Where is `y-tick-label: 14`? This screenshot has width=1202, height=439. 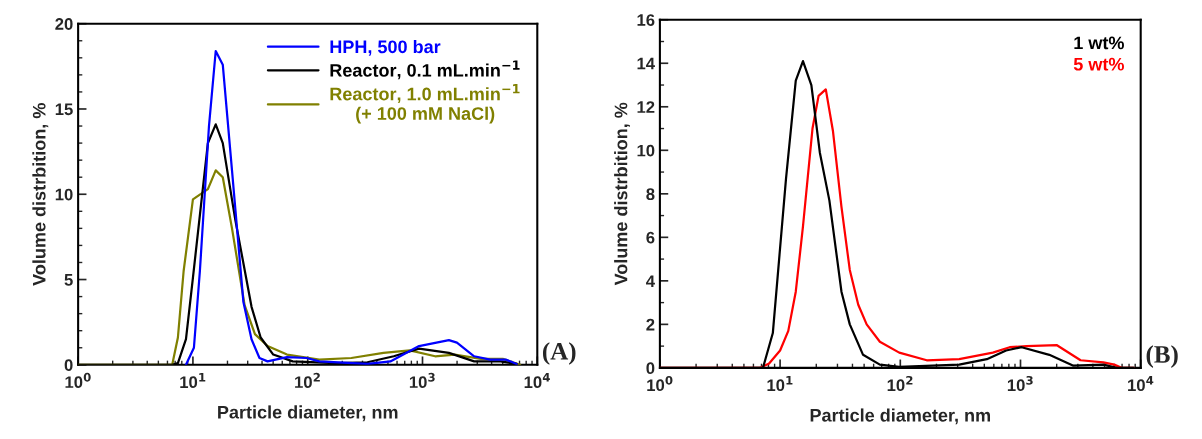
y-tick-label: 14 is located at coordinates (646, 63).